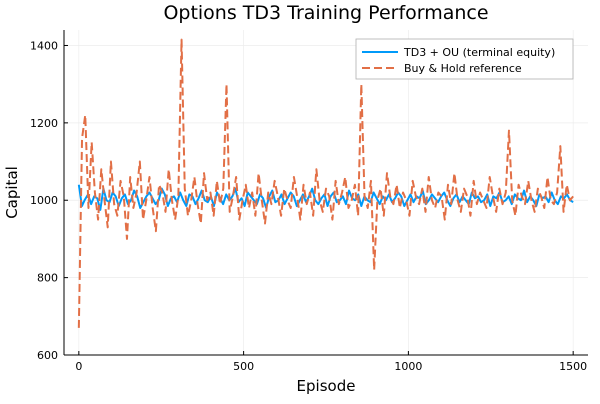 Image resolution: width=600 pixels, height=404 pixels. I want to click on legend-label-buy-hold: Buy & Hold reference, so click(463, 68).